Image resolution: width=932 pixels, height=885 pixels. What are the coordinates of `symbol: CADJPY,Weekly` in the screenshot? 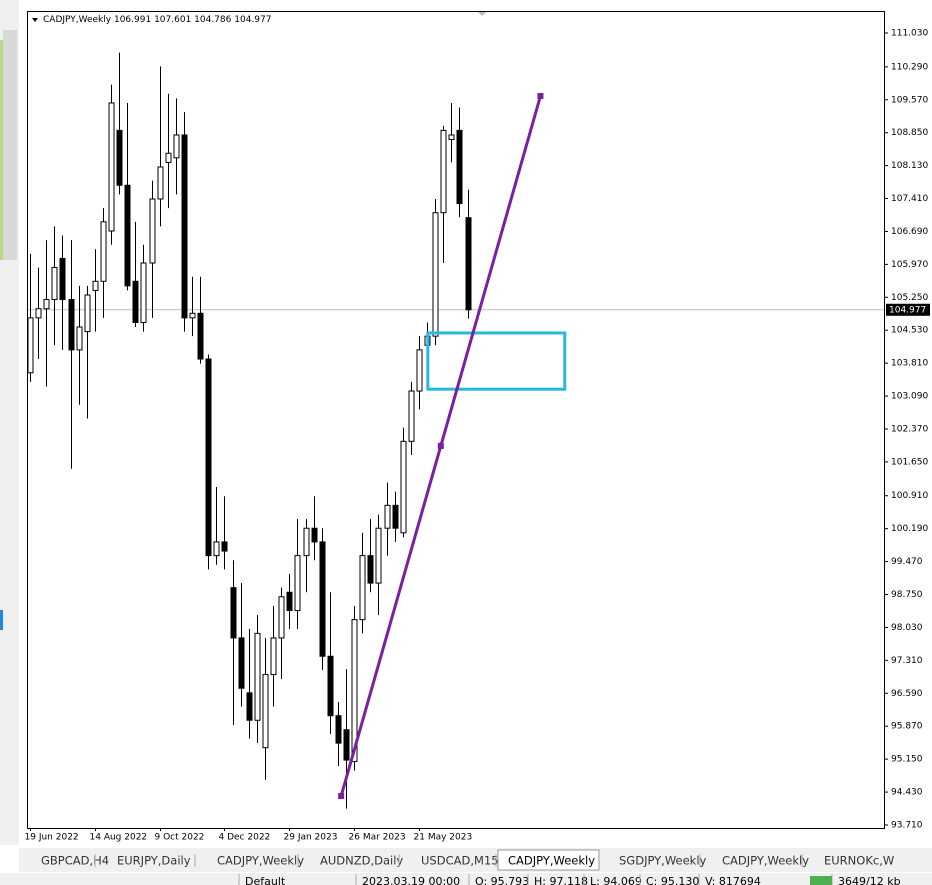 It's located at (77, 20).